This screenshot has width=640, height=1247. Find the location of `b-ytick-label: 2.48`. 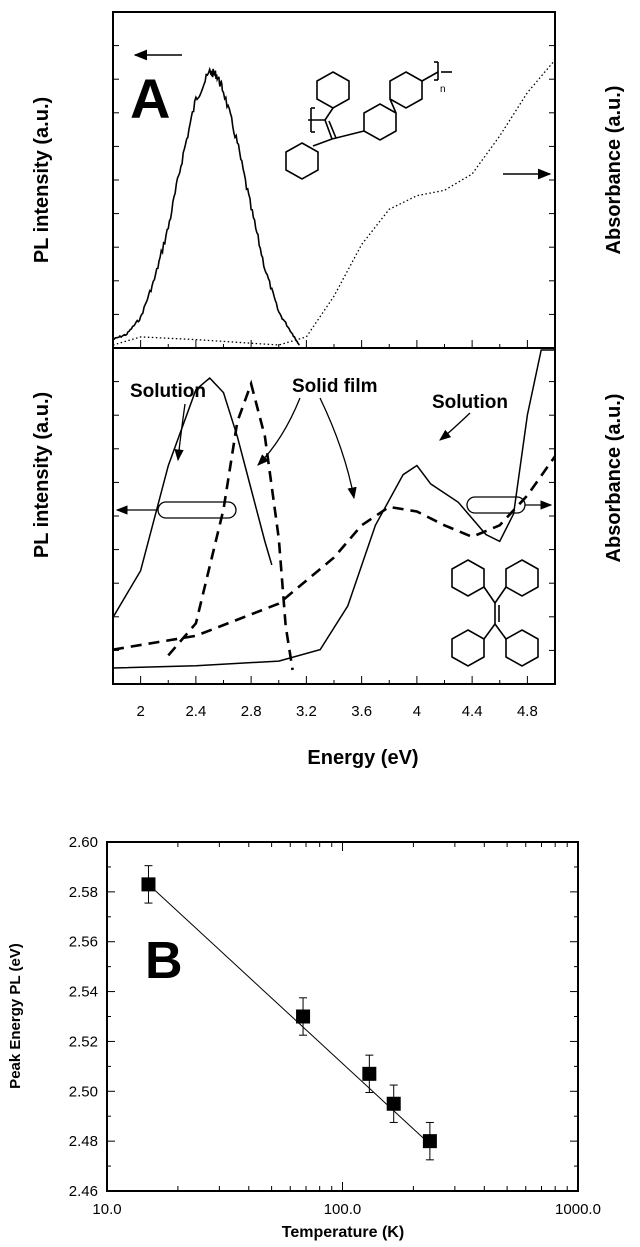

b-ytick-label: 2.48 is located at coordinates (83, 1141).